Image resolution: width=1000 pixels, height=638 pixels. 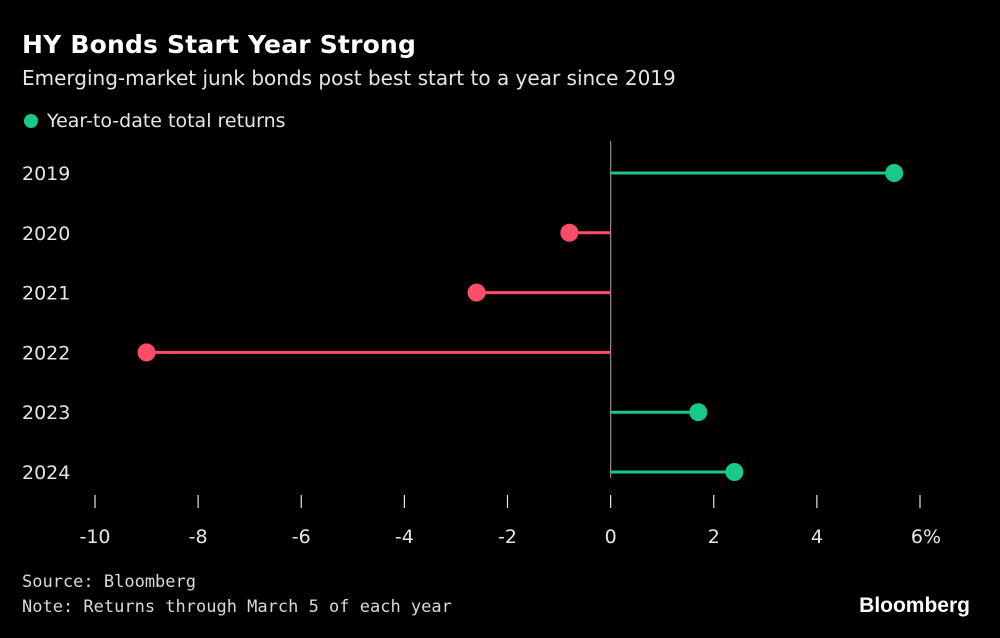 What do you see at coordinates (46, 473) in the screenshot?
I see `category-label-2024: 2024` at bounding box center [46, 473].